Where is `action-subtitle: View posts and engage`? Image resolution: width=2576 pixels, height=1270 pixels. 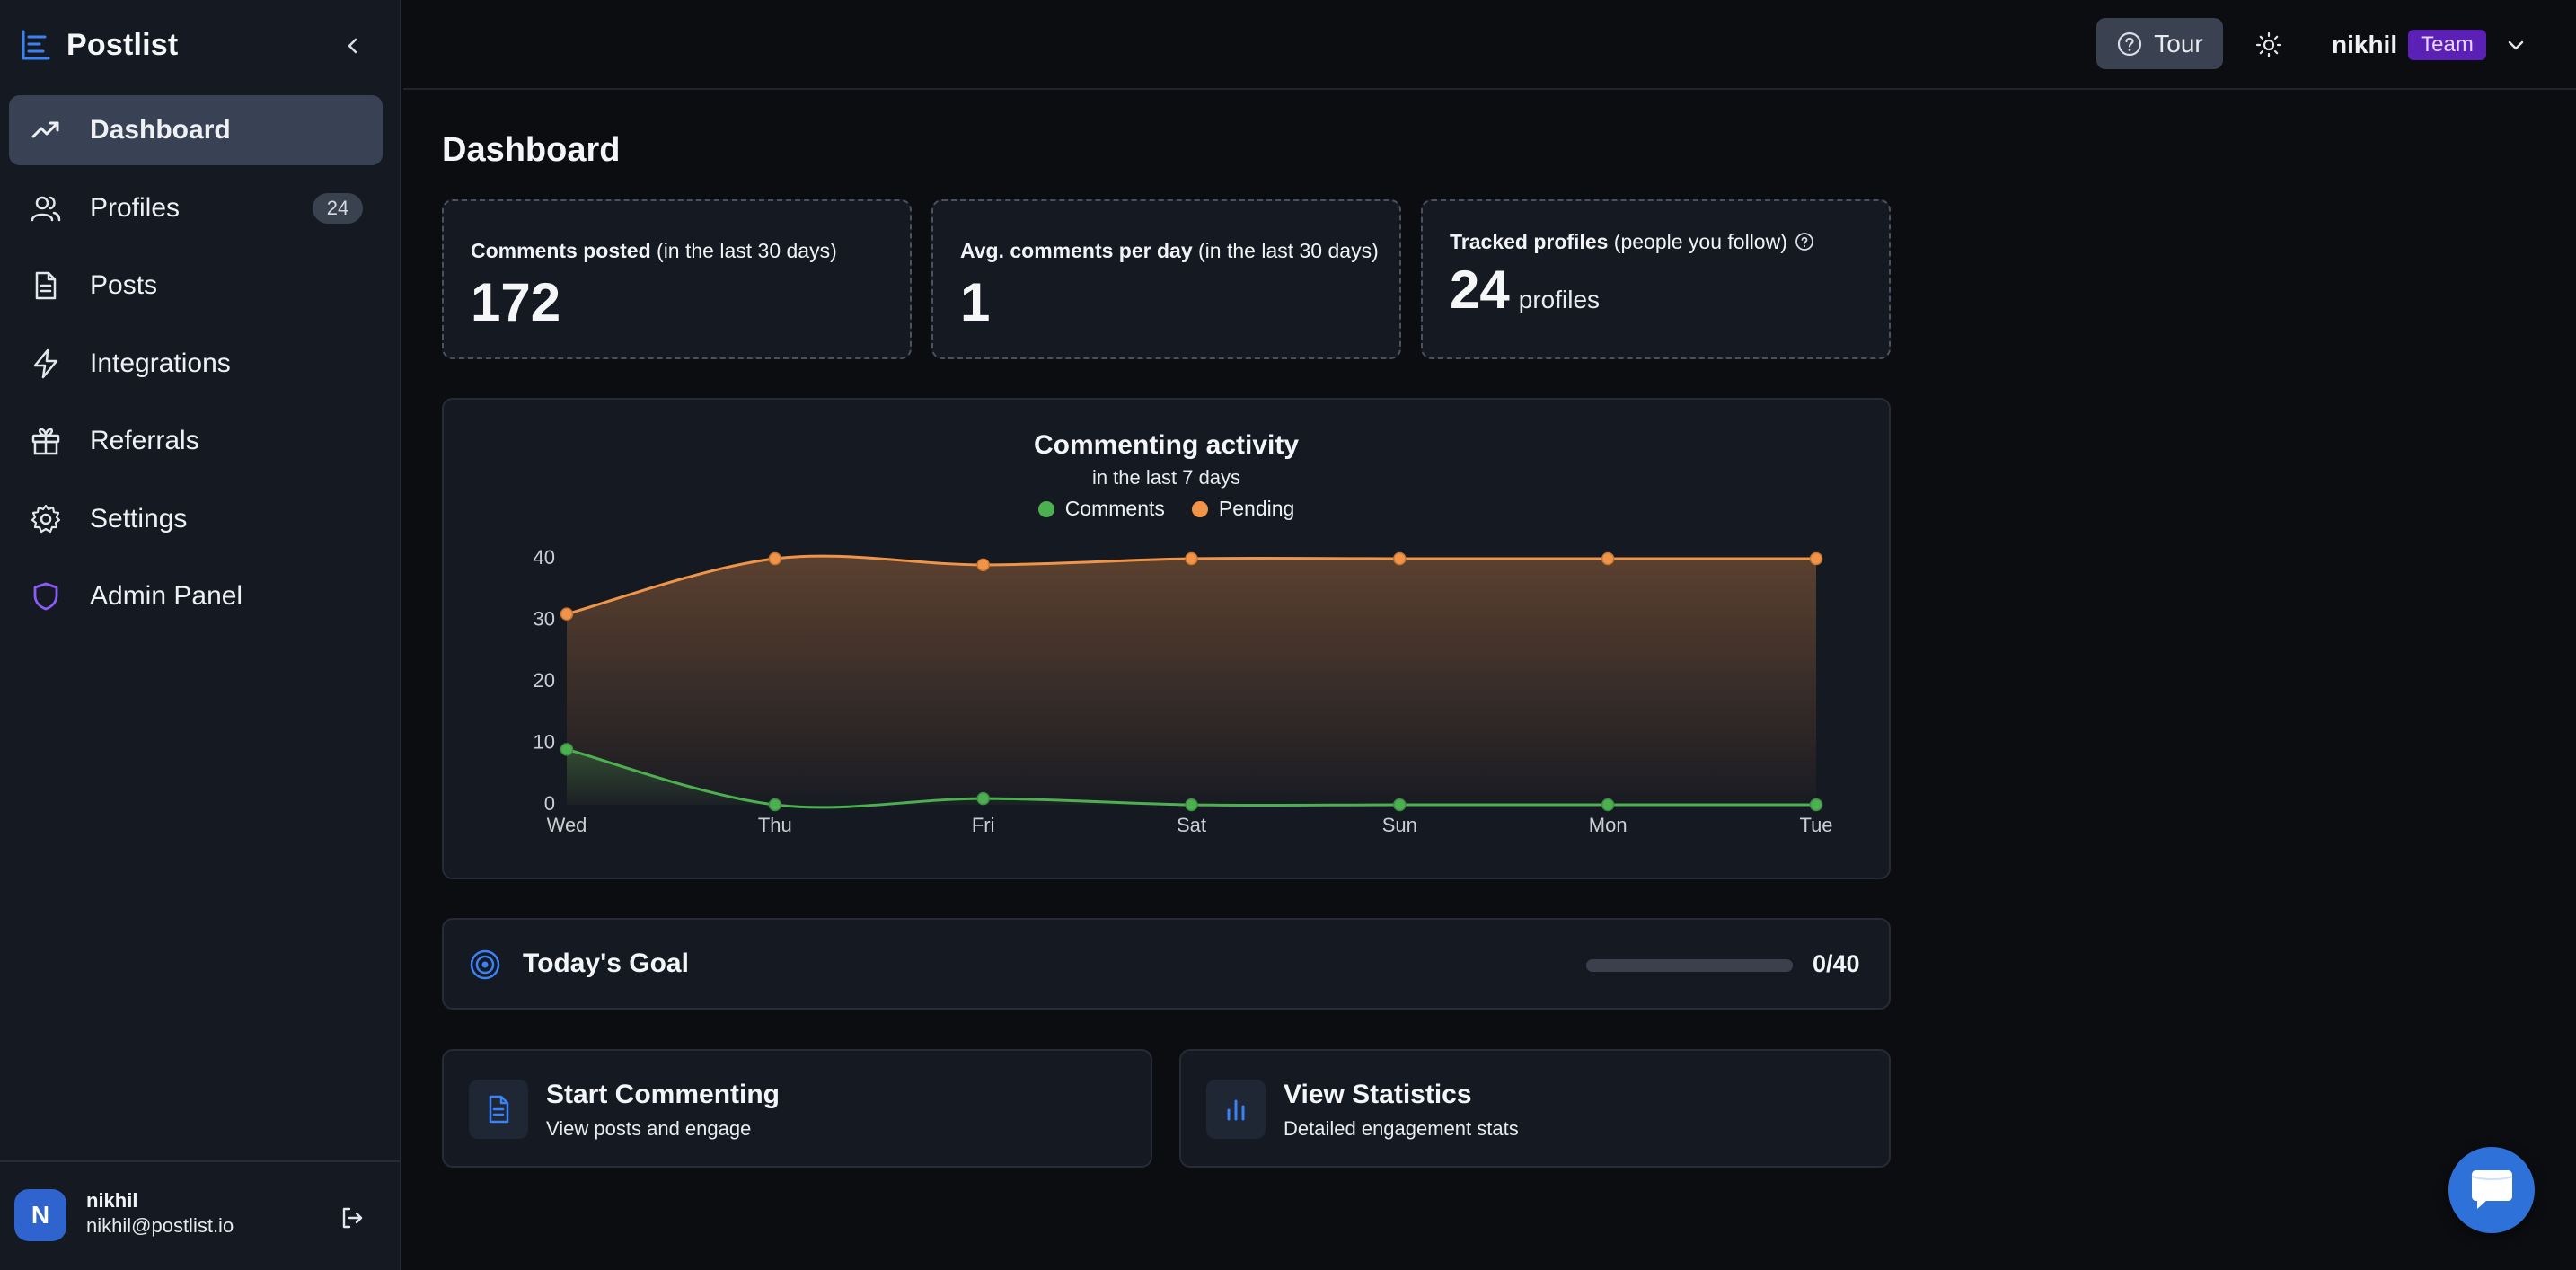 action-subtitle: View posts and engage is located at coordinates (649, 1129).